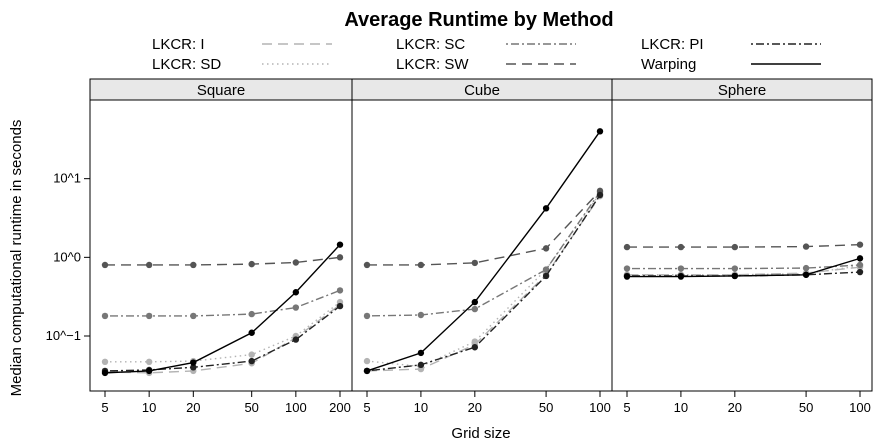 The image size is (873, 441). What do you see at coordinates (600, 407) in the screenshot?
I see `x-tick-label-cube-4: 100` at bounding box center [600, 407].